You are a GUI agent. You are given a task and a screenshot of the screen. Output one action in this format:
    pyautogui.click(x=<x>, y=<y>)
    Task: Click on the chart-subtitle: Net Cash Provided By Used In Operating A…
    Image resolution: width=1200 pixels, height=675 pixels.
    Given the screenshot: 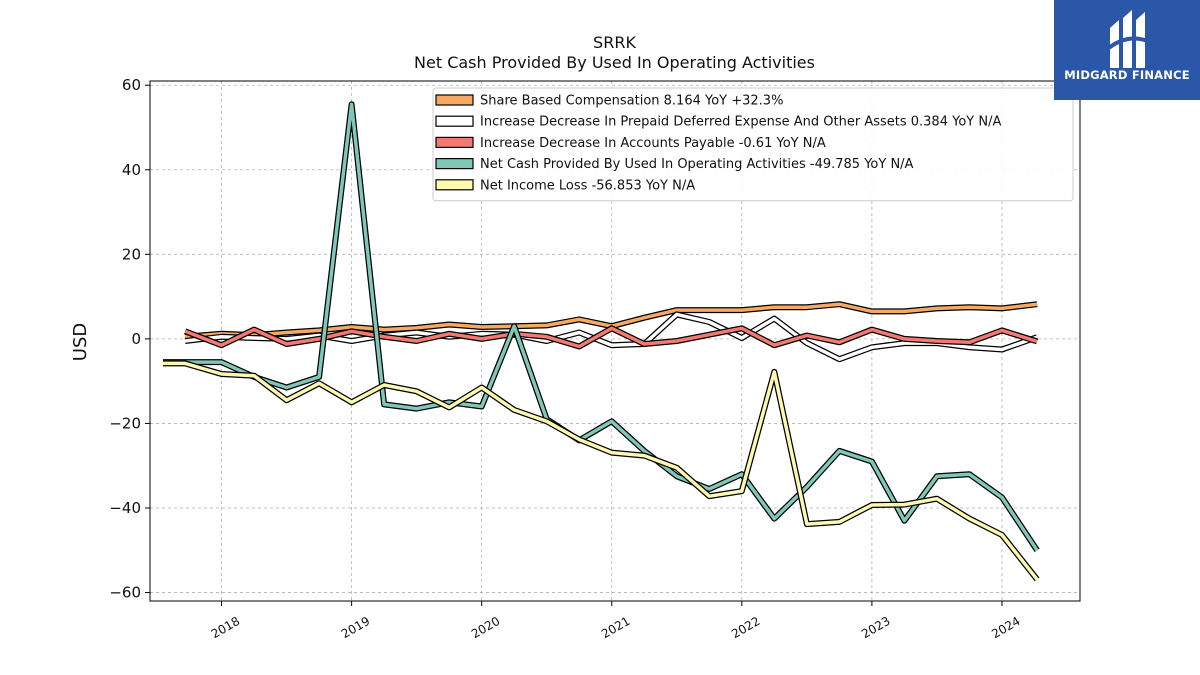 What is the action you would take?
    pyautogui.click(x=614, y=62)
    